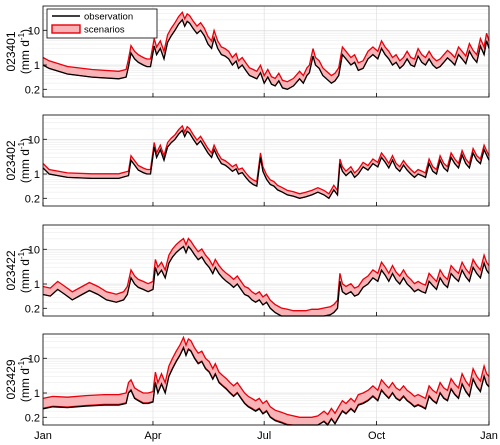  I want to click on station-label: 023422, so click(11, 270).